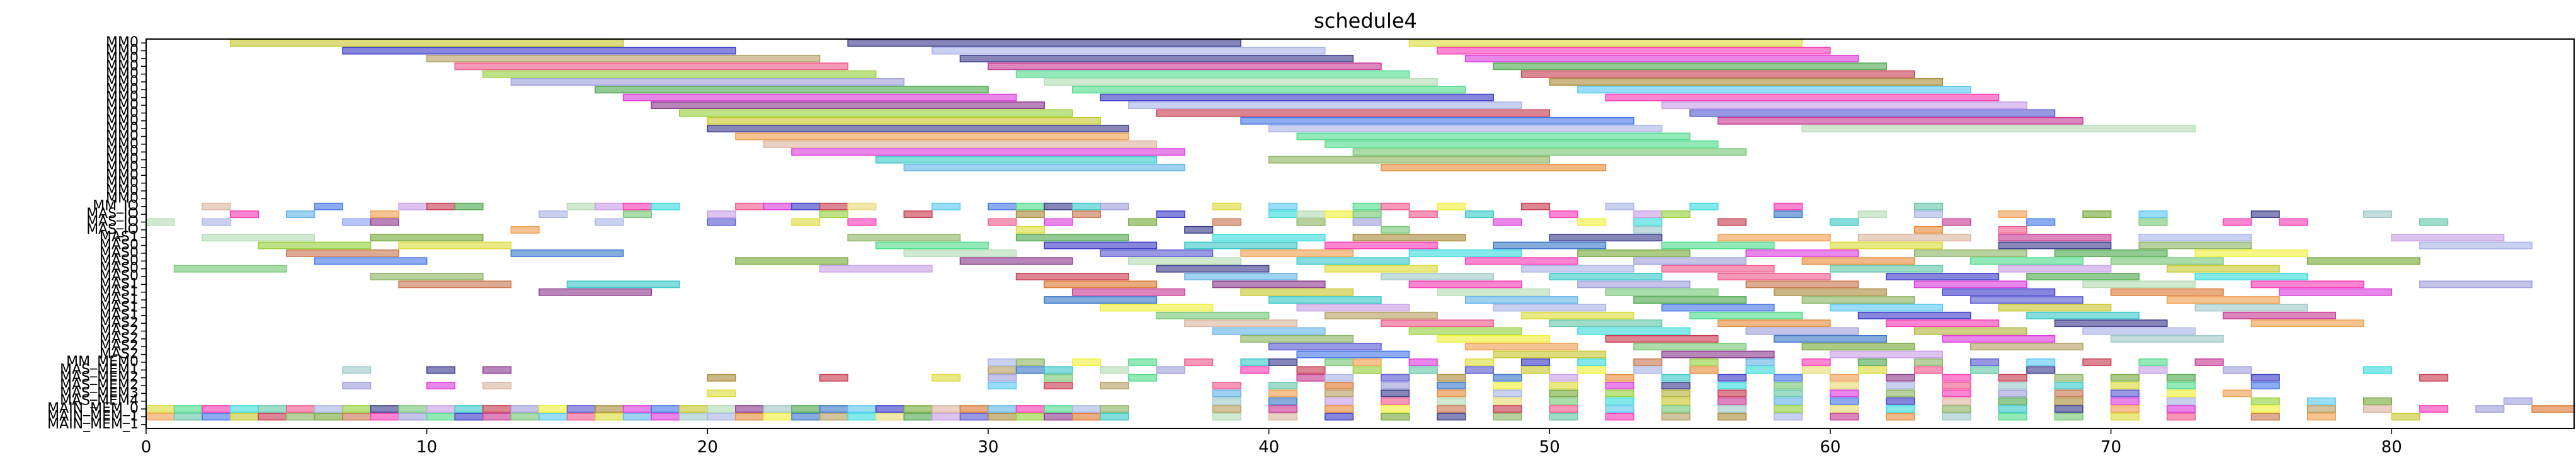  Describe the element at coordinates (99, 401) in the screenshot. I see `y-tick-label: MAS_MEM4` at that location.